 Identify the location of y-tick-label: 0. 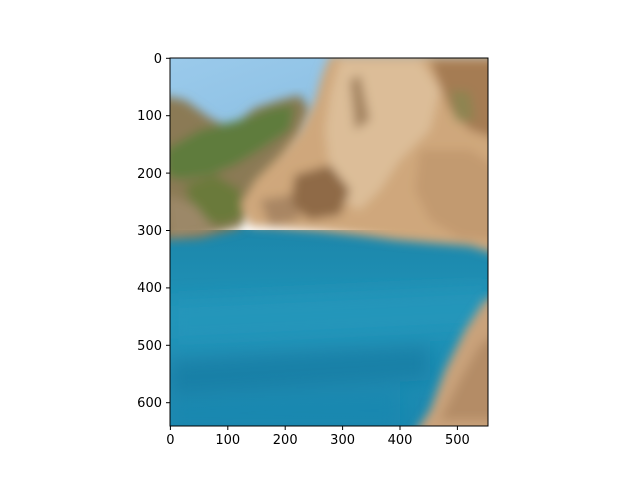
(158, 59).